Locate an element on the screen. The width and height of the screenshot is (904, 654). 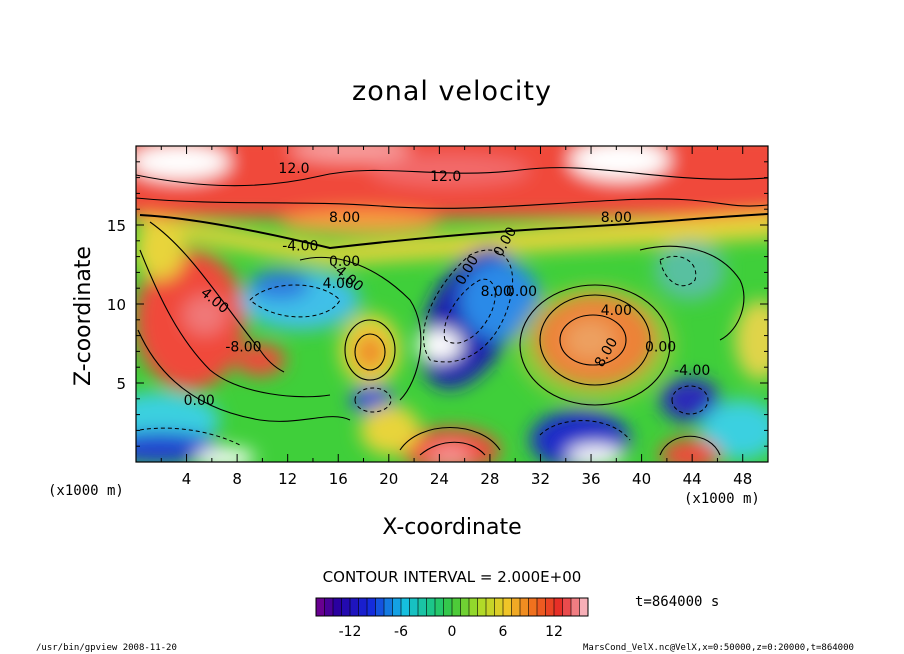
x-tick-label: 28 is located at coordinates (489, 479).